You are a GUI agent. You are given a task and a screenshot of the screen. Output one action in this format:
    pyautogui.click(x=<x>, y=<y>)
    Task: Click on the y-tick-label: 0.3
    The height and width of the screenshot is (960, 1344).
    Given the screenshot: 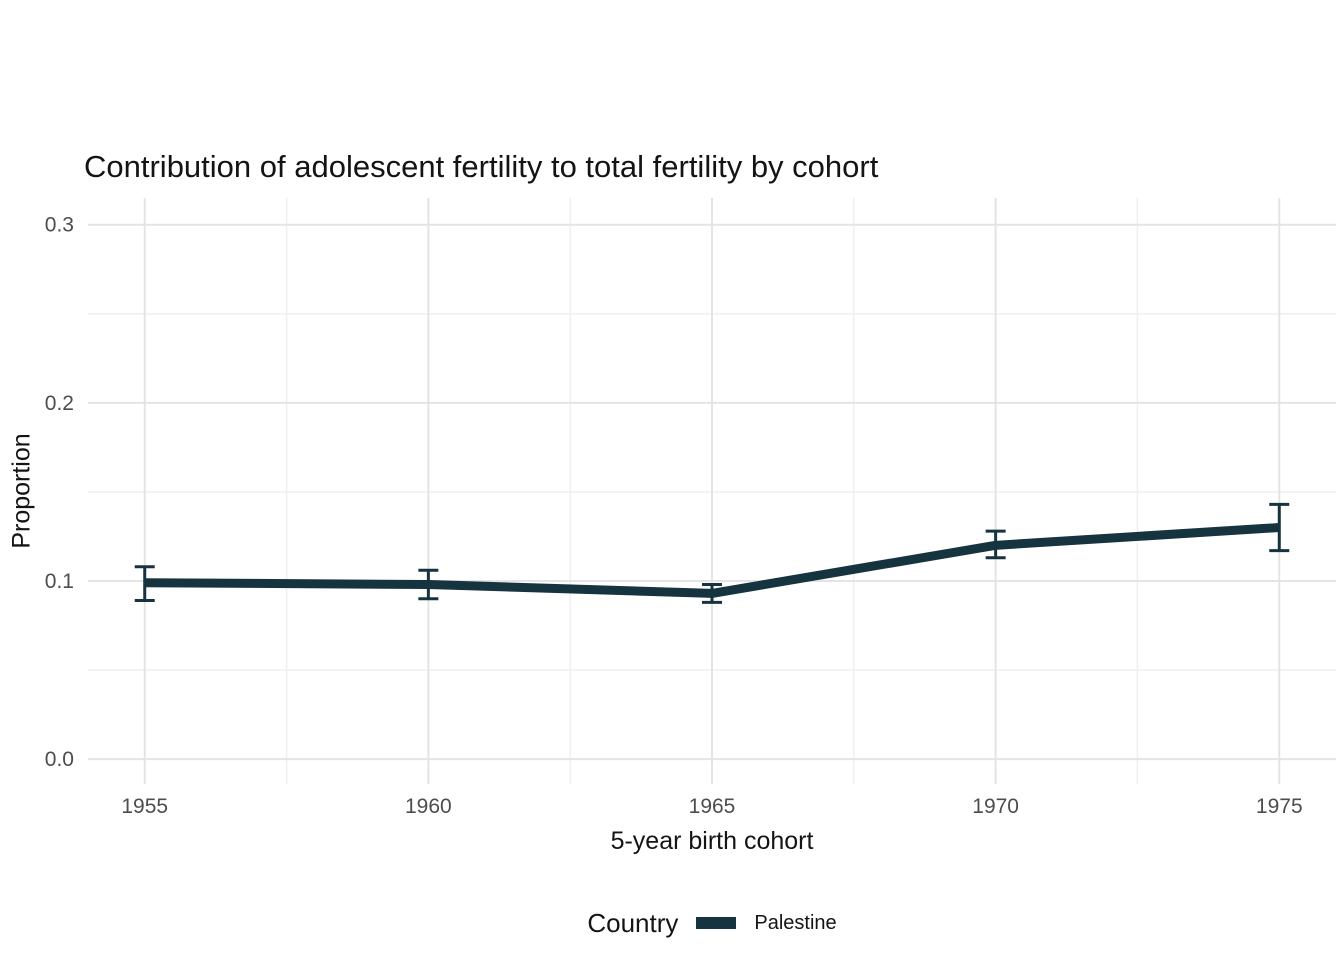 What is the action you would take?
    pyautogui.click(x=59, y=225)
    